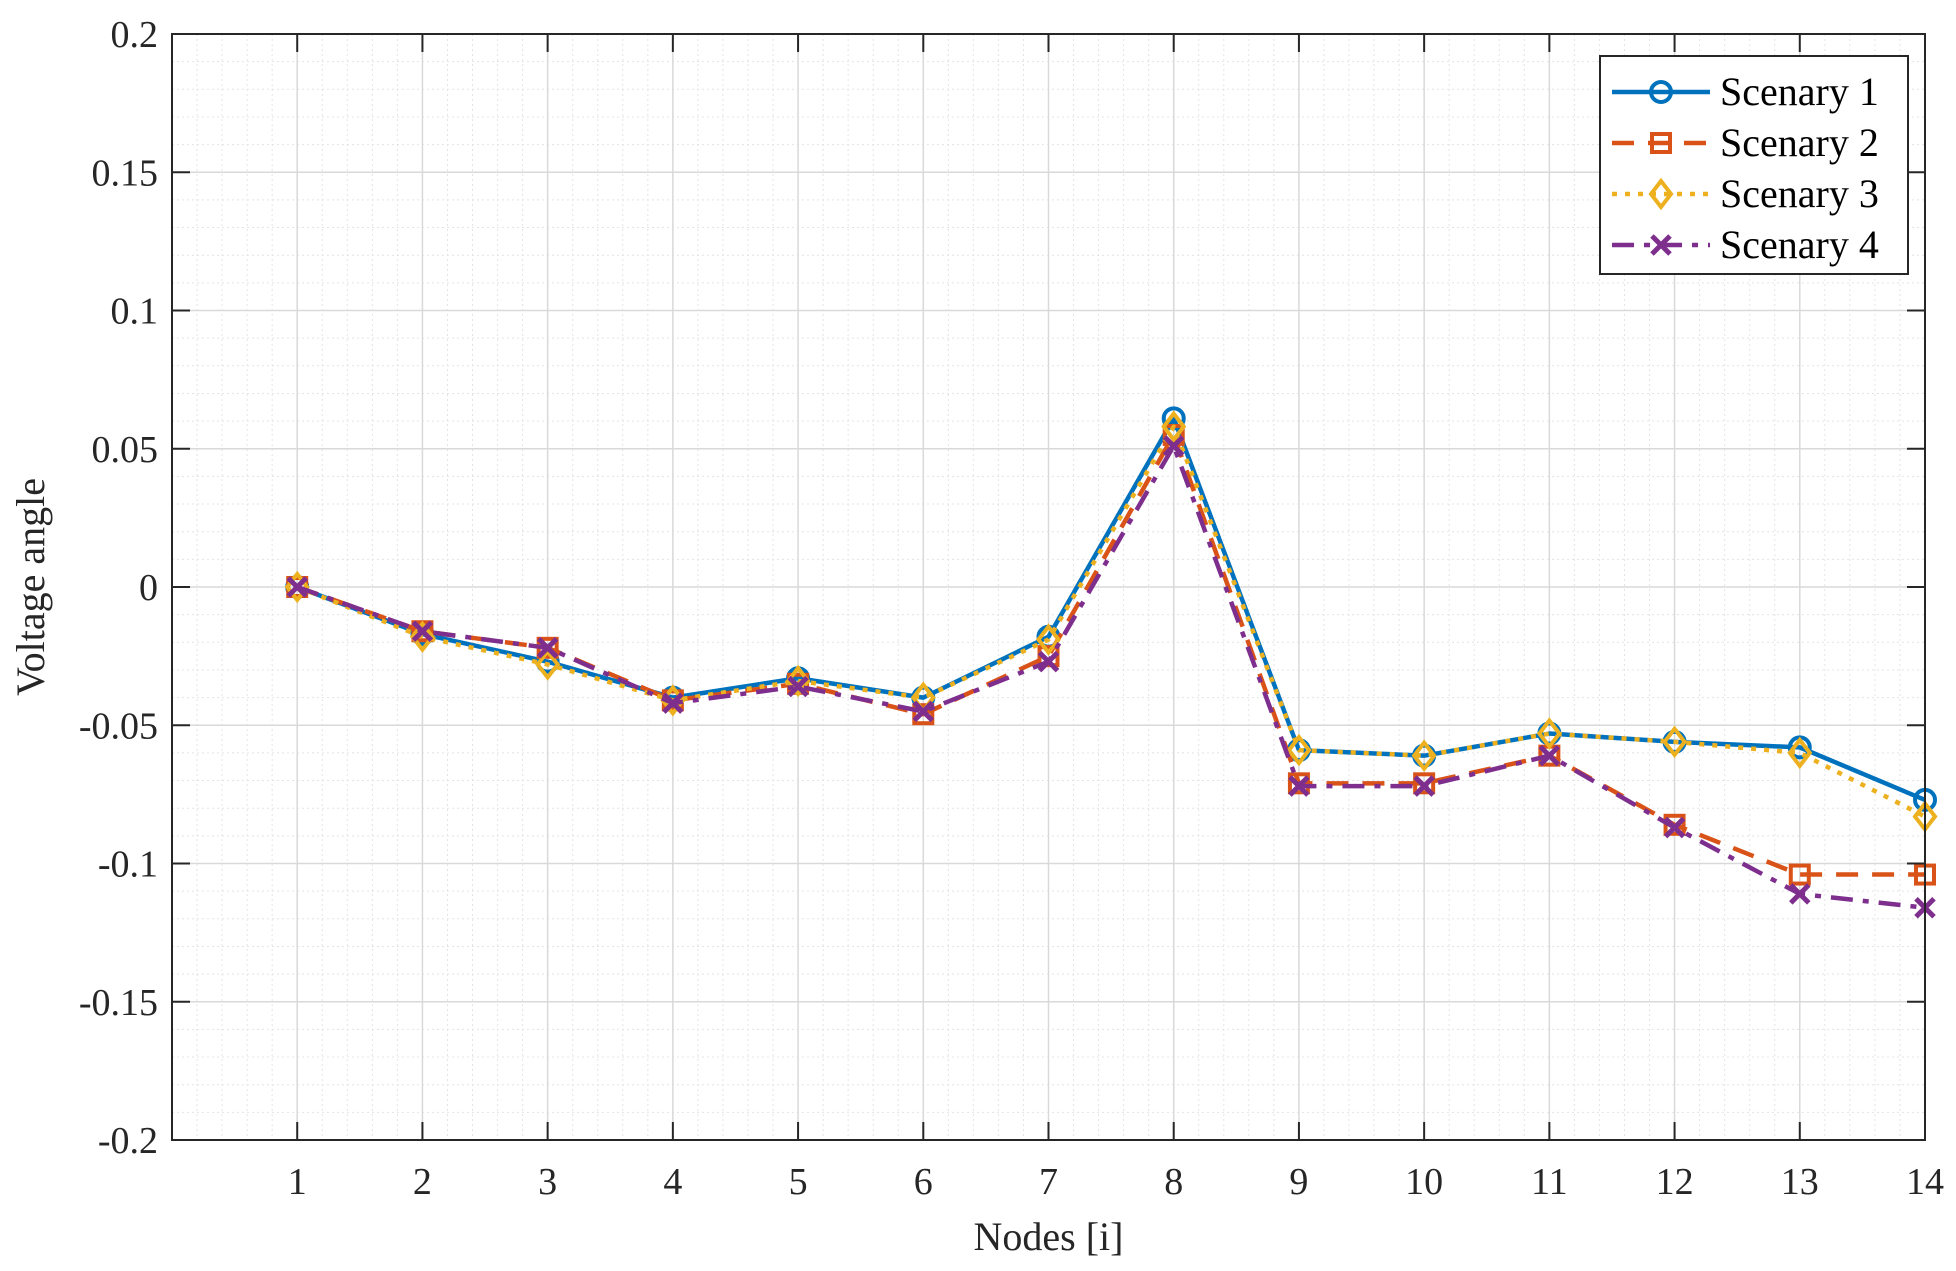  I want to click on x-tick-label: 1, so click(297, 1182).